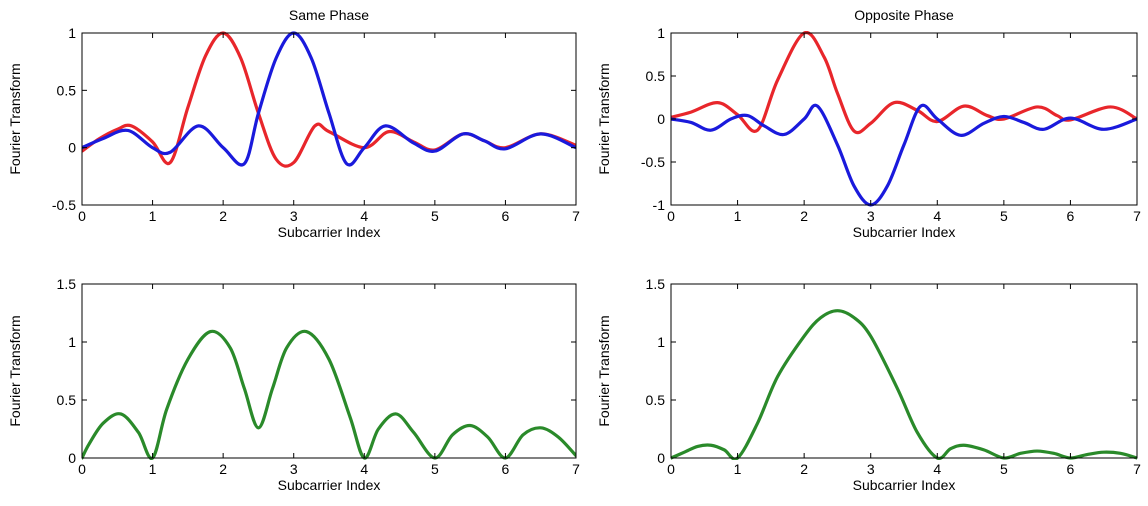  What do you see at coordinates (659, 205) in the screenshot?
I see `y-tick-label: -1` at bounding box center [659, 205].